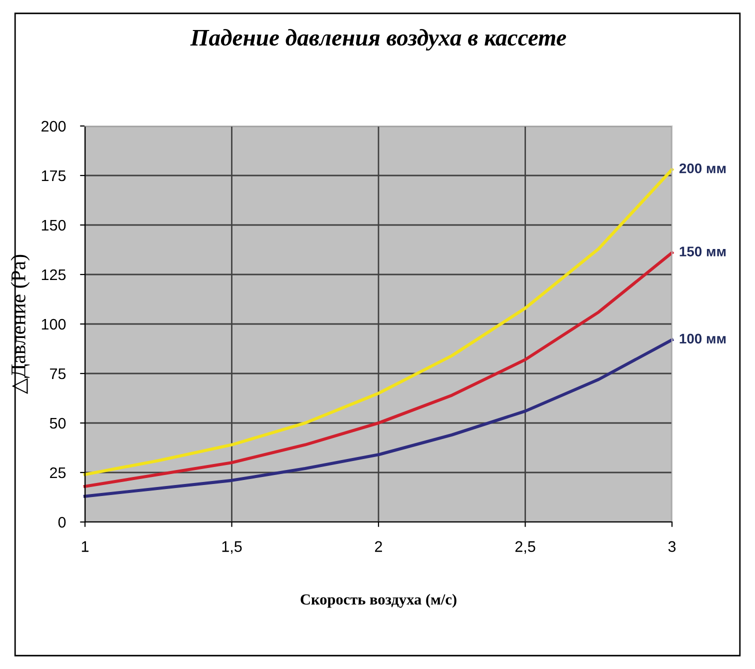  What do you see at coordinates (703, 251) in the screenshot?
I see `series-label: 150 мм` at bounding box center [703, 251].